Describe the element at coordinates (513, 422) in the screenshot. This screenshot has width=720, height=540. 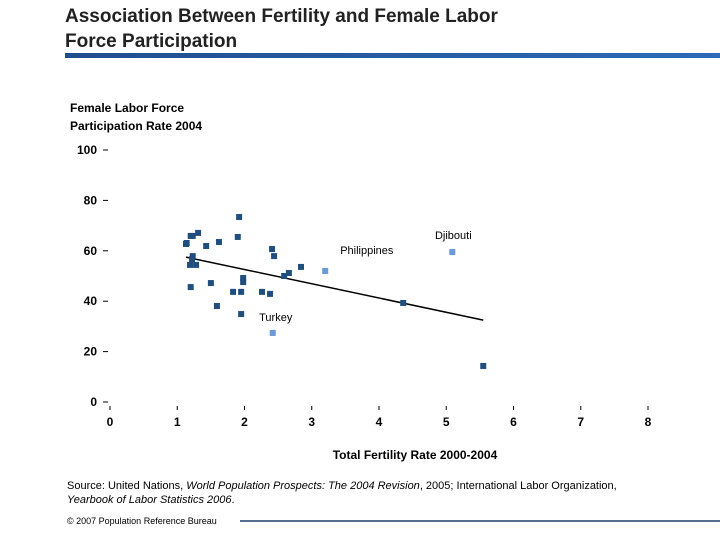
I see `x-tick-label: 6` at that location.